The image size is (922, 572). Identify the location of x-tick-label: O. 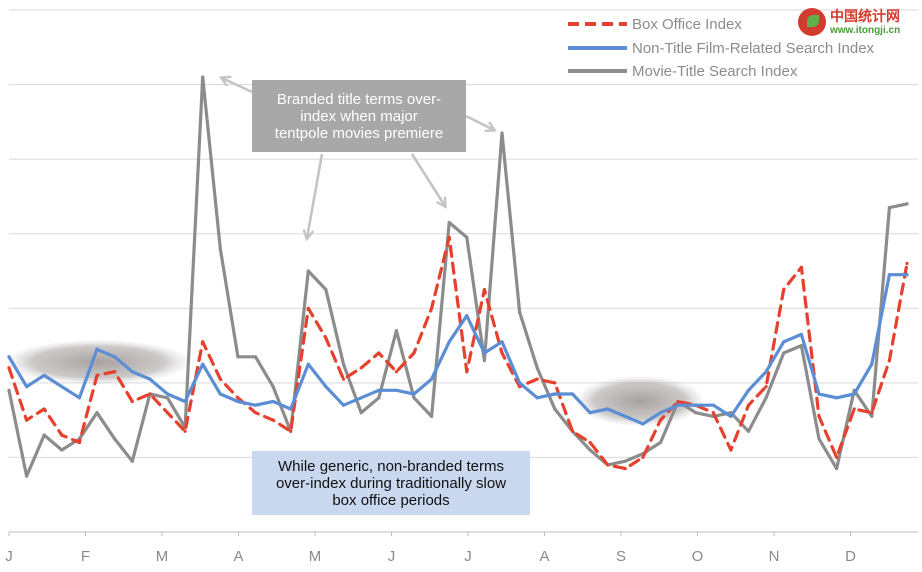
(698, 556).